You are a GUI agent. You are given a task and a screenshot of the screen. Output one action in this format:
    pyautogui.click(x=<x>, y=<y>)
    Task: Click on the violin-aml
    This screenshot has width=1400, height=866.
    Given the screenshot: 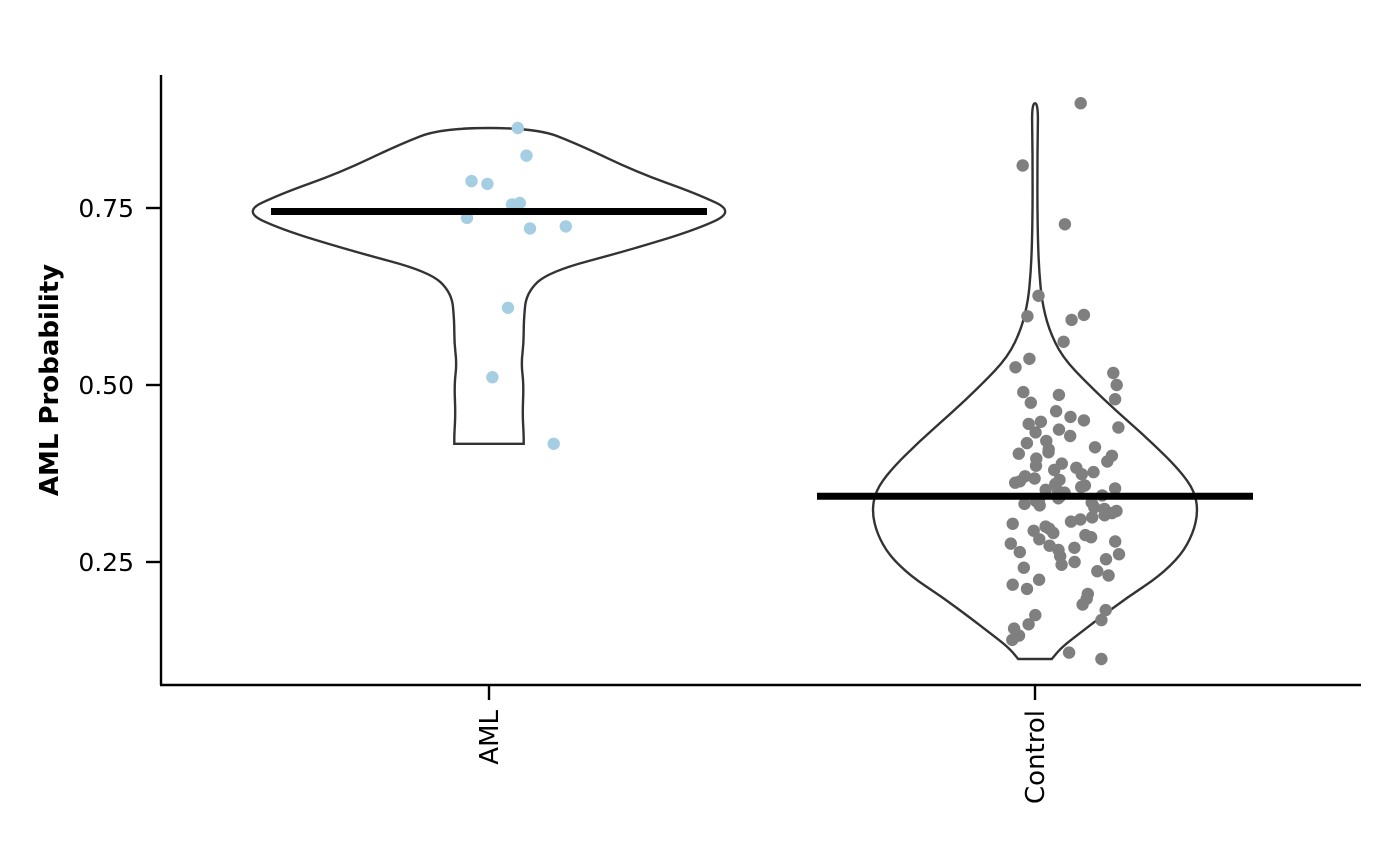 What is the action you would take?
    pyautogui.click(x=489, y=285)
    